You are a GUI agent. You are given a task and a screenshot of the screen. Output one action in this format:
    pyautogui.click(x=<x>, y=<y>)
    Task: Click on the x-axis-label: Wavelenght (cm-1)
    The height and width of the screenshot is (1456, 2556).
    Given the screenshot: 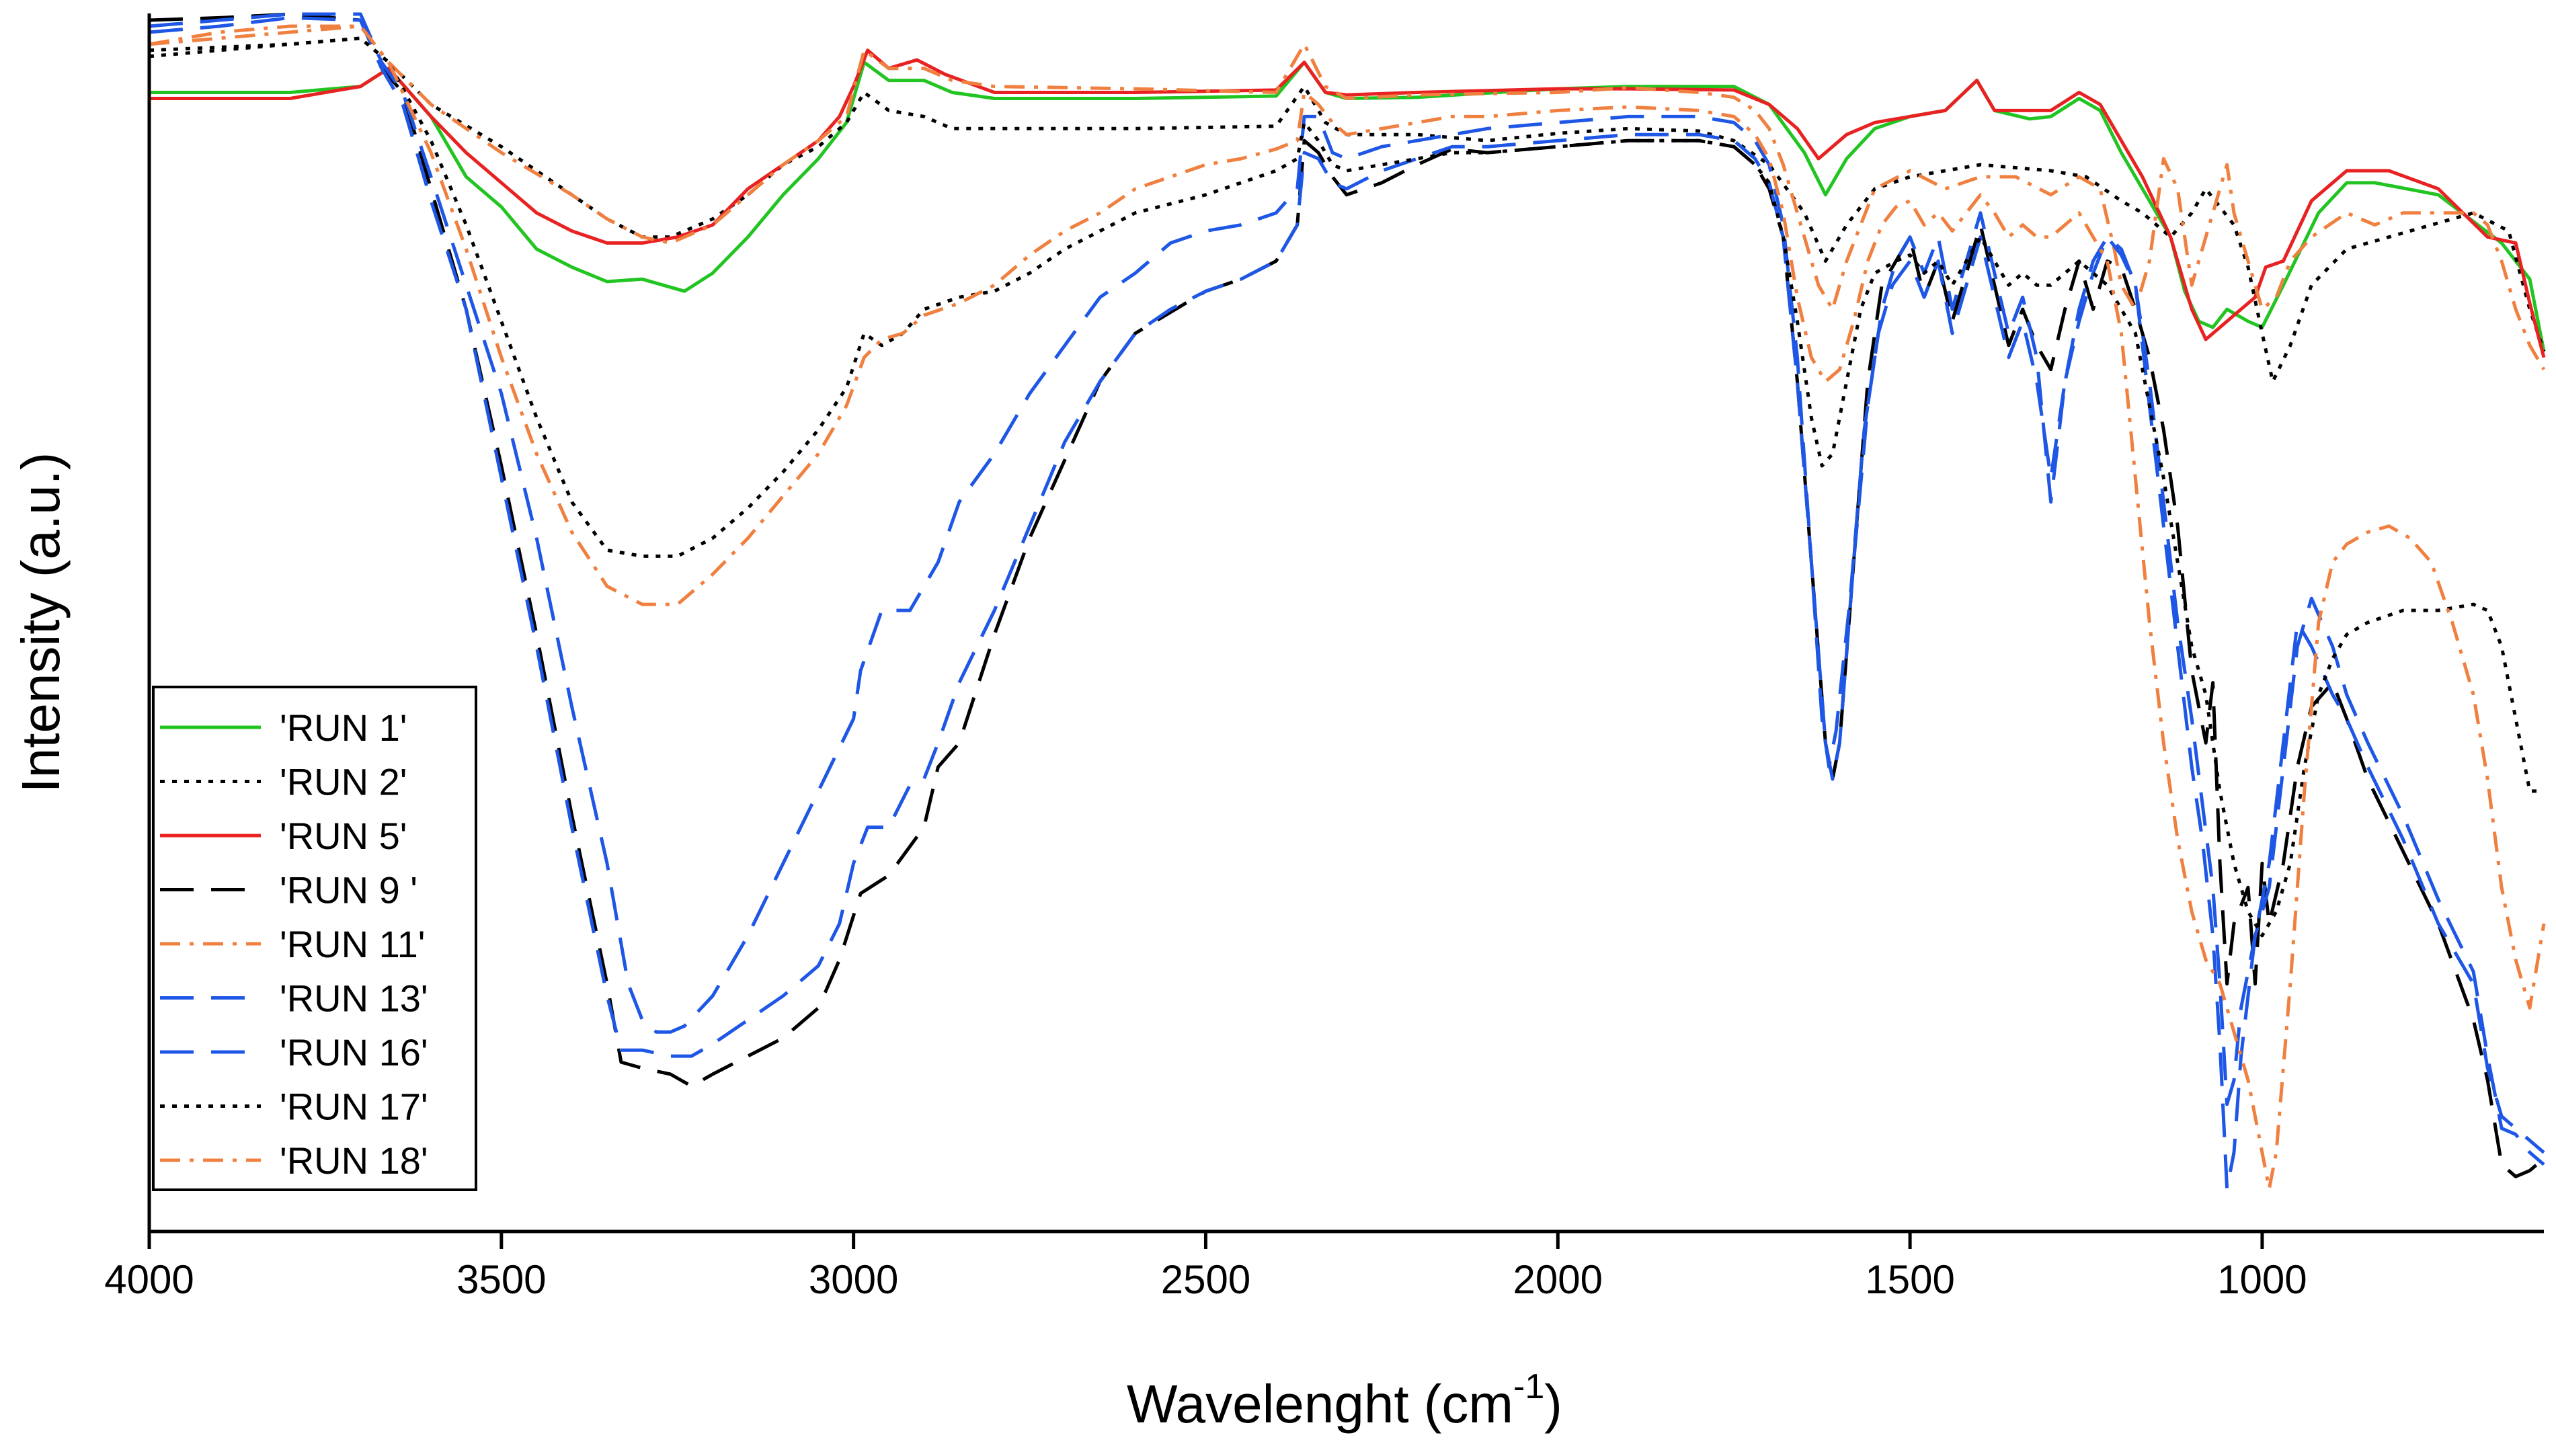 What is the action you would take?
    pyautogui.click(x=1344, y=1400)
    